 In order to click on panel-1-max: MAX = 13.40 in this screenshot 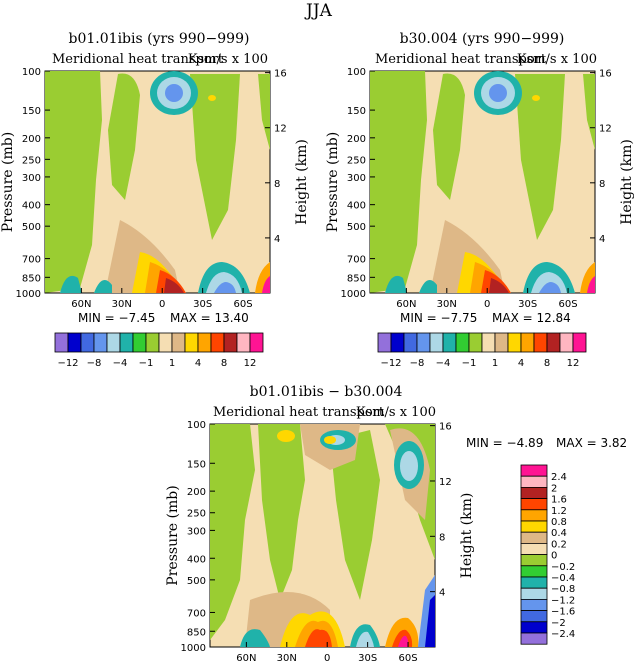, I will do `click(209, 318)`.